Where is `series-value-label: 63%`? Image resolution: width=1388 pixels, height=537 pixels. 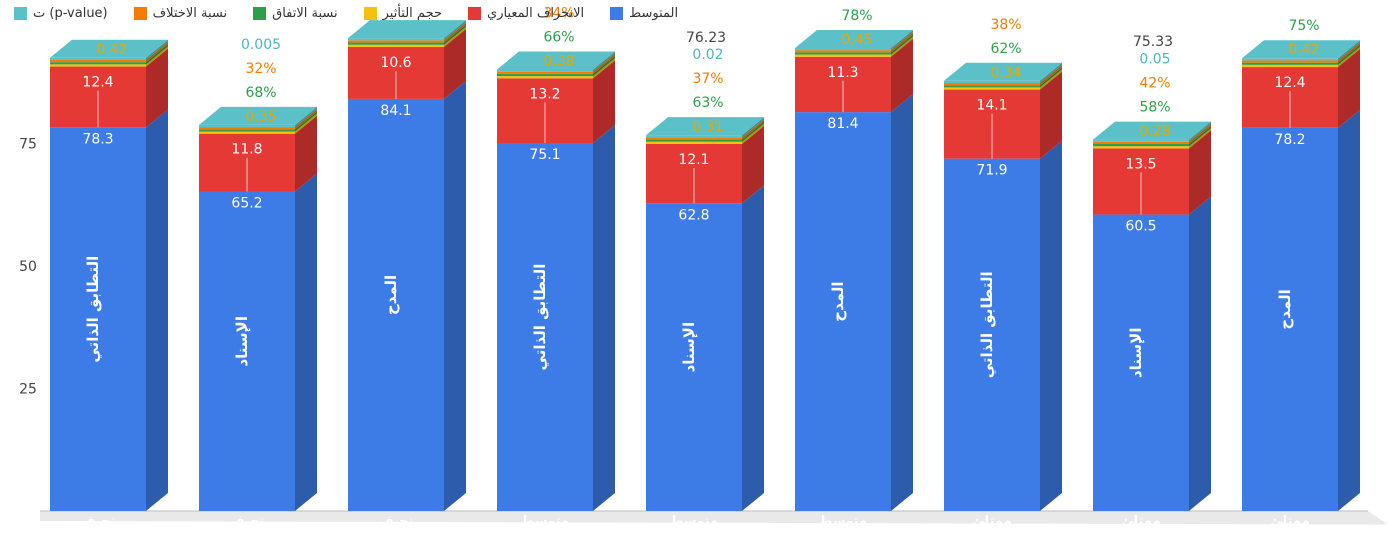 series-value-label: 63% is located at coordinates (707, 103).